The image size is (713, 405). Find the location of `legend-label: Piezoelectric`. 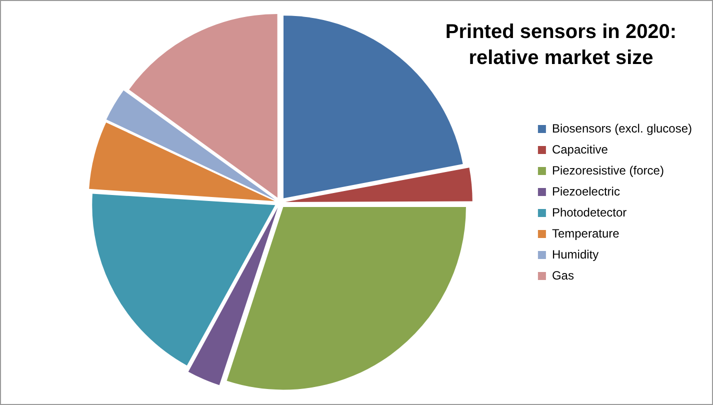

legend-label: Piezoelectric is located at coordinates (586, 191).